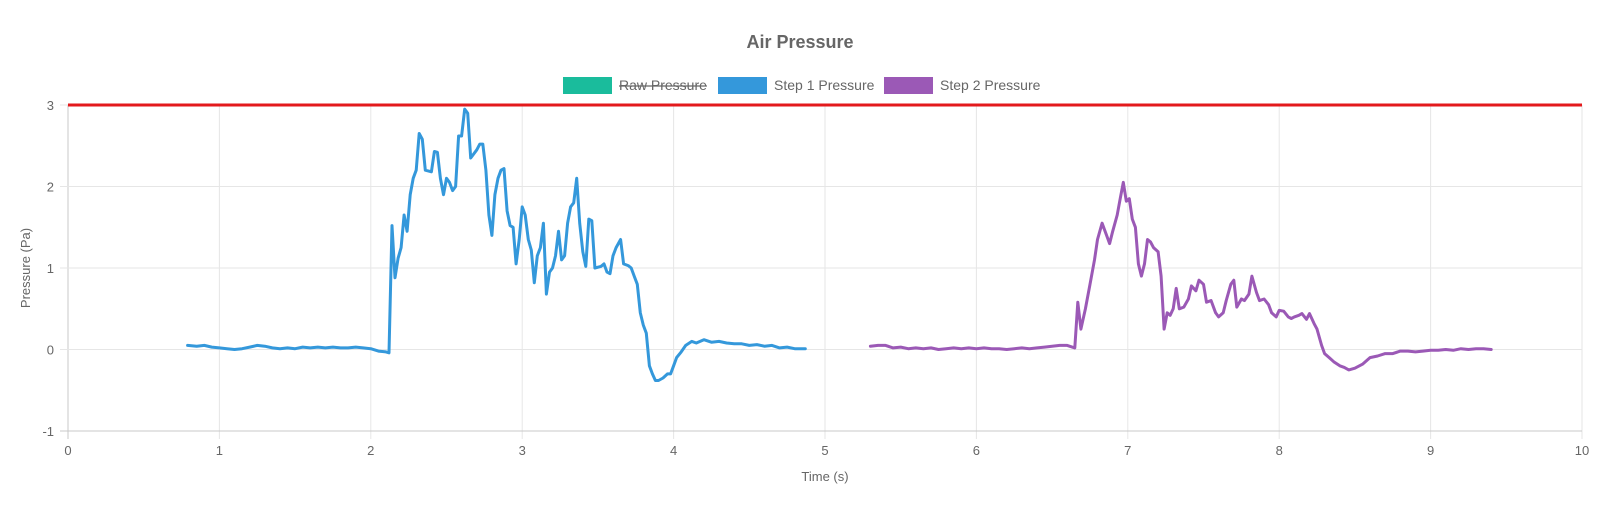  Describe the element at coordinates (522, 450) in the screenshot. I see `x-tick-label: 3` at that location.